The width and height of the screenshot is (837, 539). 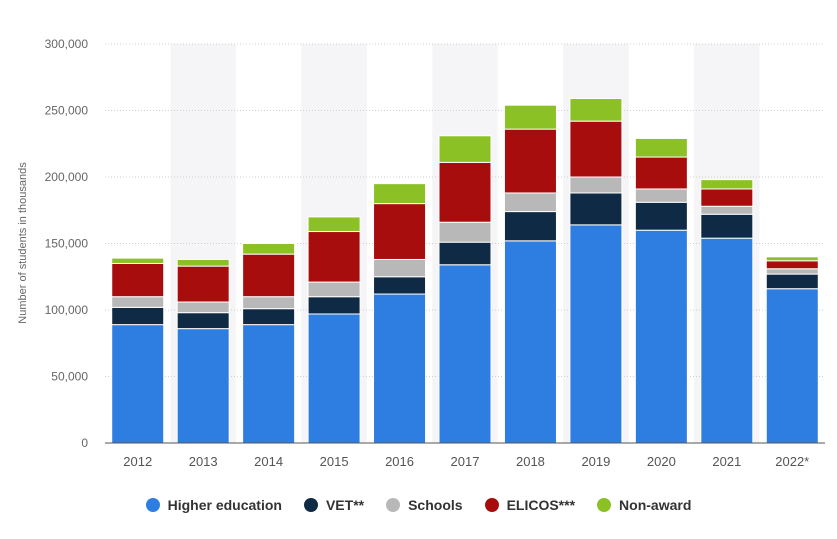 I want to click on legend-item: ELICOS***, so click(x=530, y=505).